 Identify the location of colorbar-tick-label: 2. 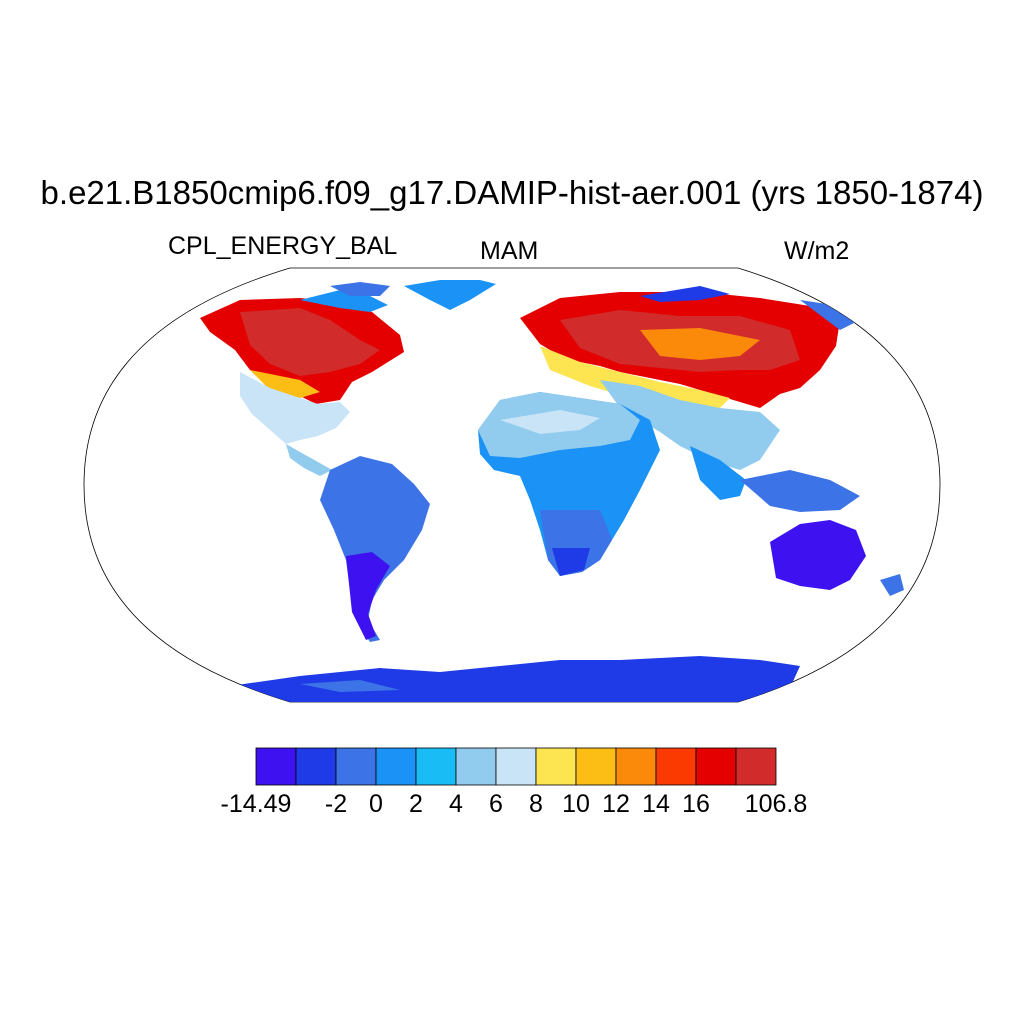
(416, 804).